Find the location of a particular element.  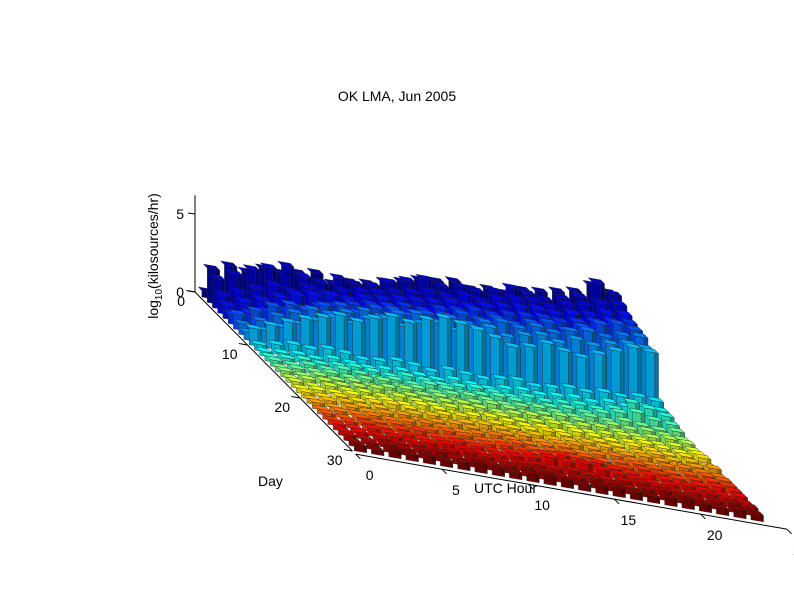

y-tick-label-10: 10 is located at coordinates (230, 354).